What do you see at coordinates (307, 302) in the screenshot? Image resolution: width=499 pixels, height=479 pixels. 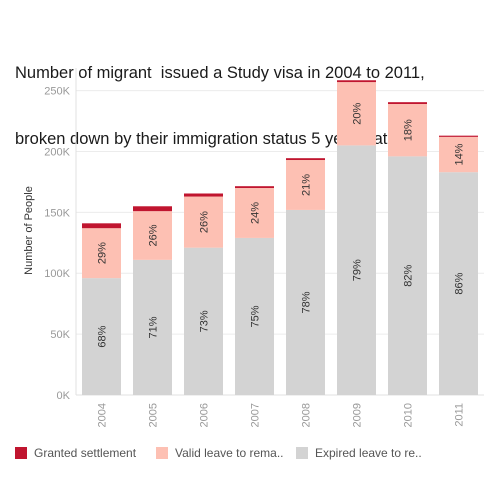 I see `data-label: 78%` at bounding box center [307, 302].